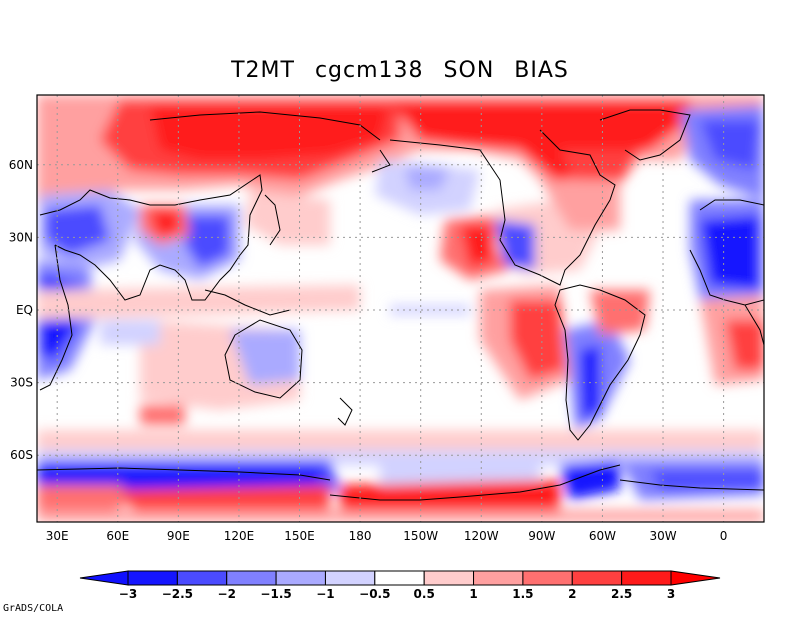 Image resolution: width=800 pixels, height=618 pixels. Describe the element at coordinates (128, 594) in the screenshot. I see `colorbar-tick-label: −3` at that location.